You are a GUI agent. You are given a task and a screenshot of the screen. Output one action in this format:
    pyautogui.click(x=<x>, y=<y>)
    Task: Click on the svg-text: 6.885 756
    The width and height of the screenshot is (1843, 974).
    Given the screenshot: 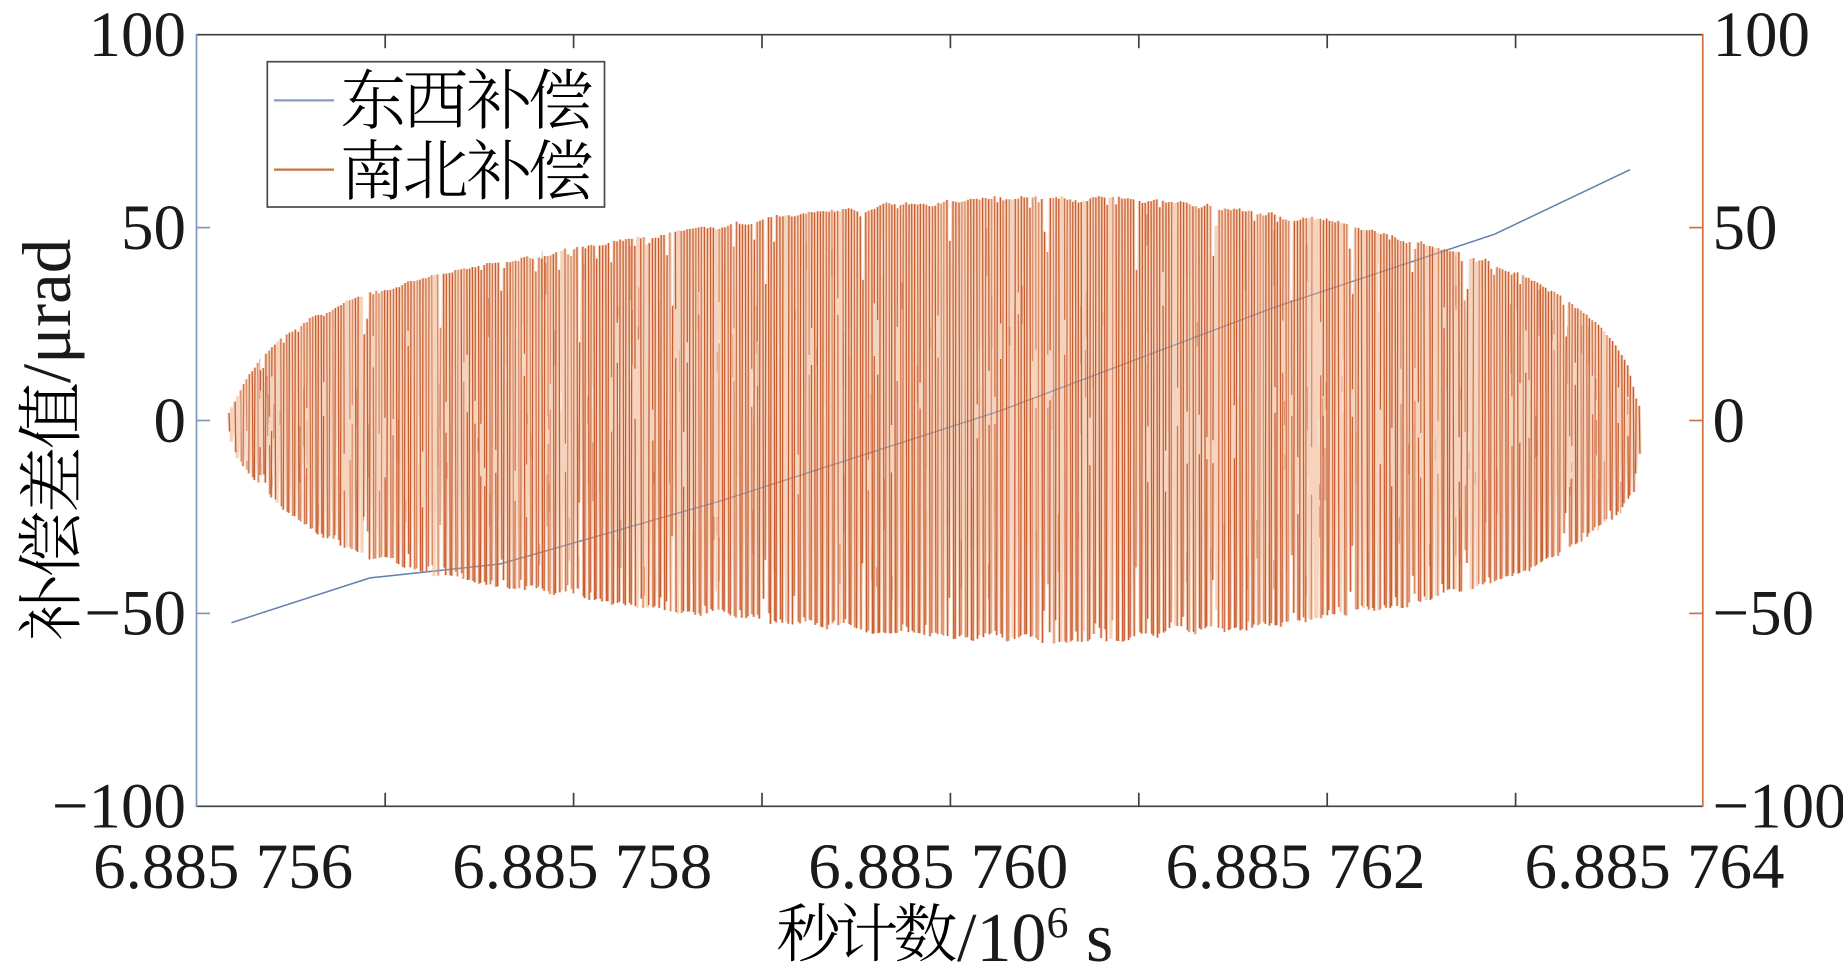 What is the action you would take?
    pyautogui.click(x=223, y=867)
    